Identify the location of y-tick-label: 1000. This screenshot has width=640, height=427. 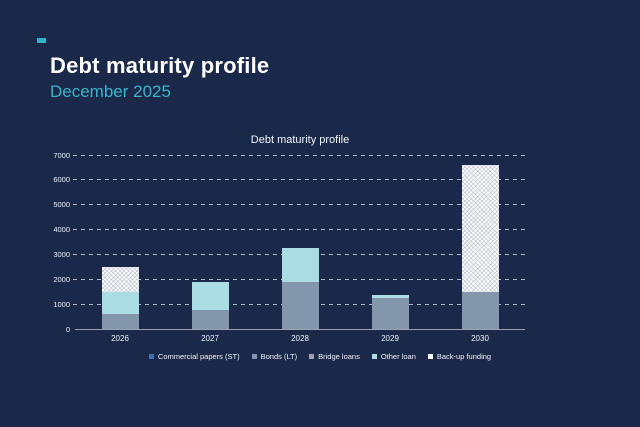
(61, 304).